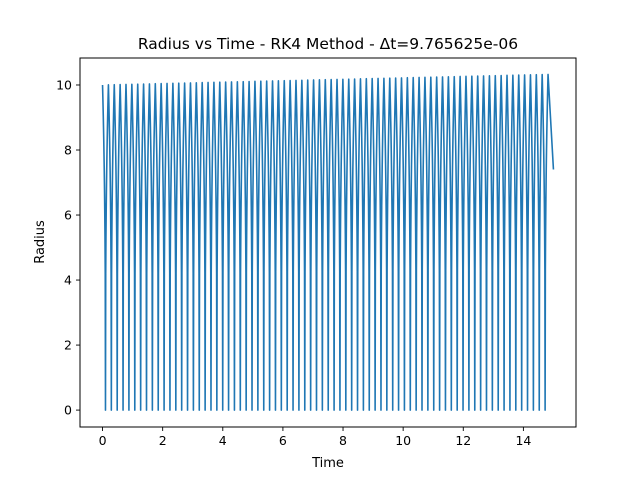 The image size is (640, 480). Describe the element at coordinates (343, 440) in the screenshot. I see `x-tick-label: 8` at that location.